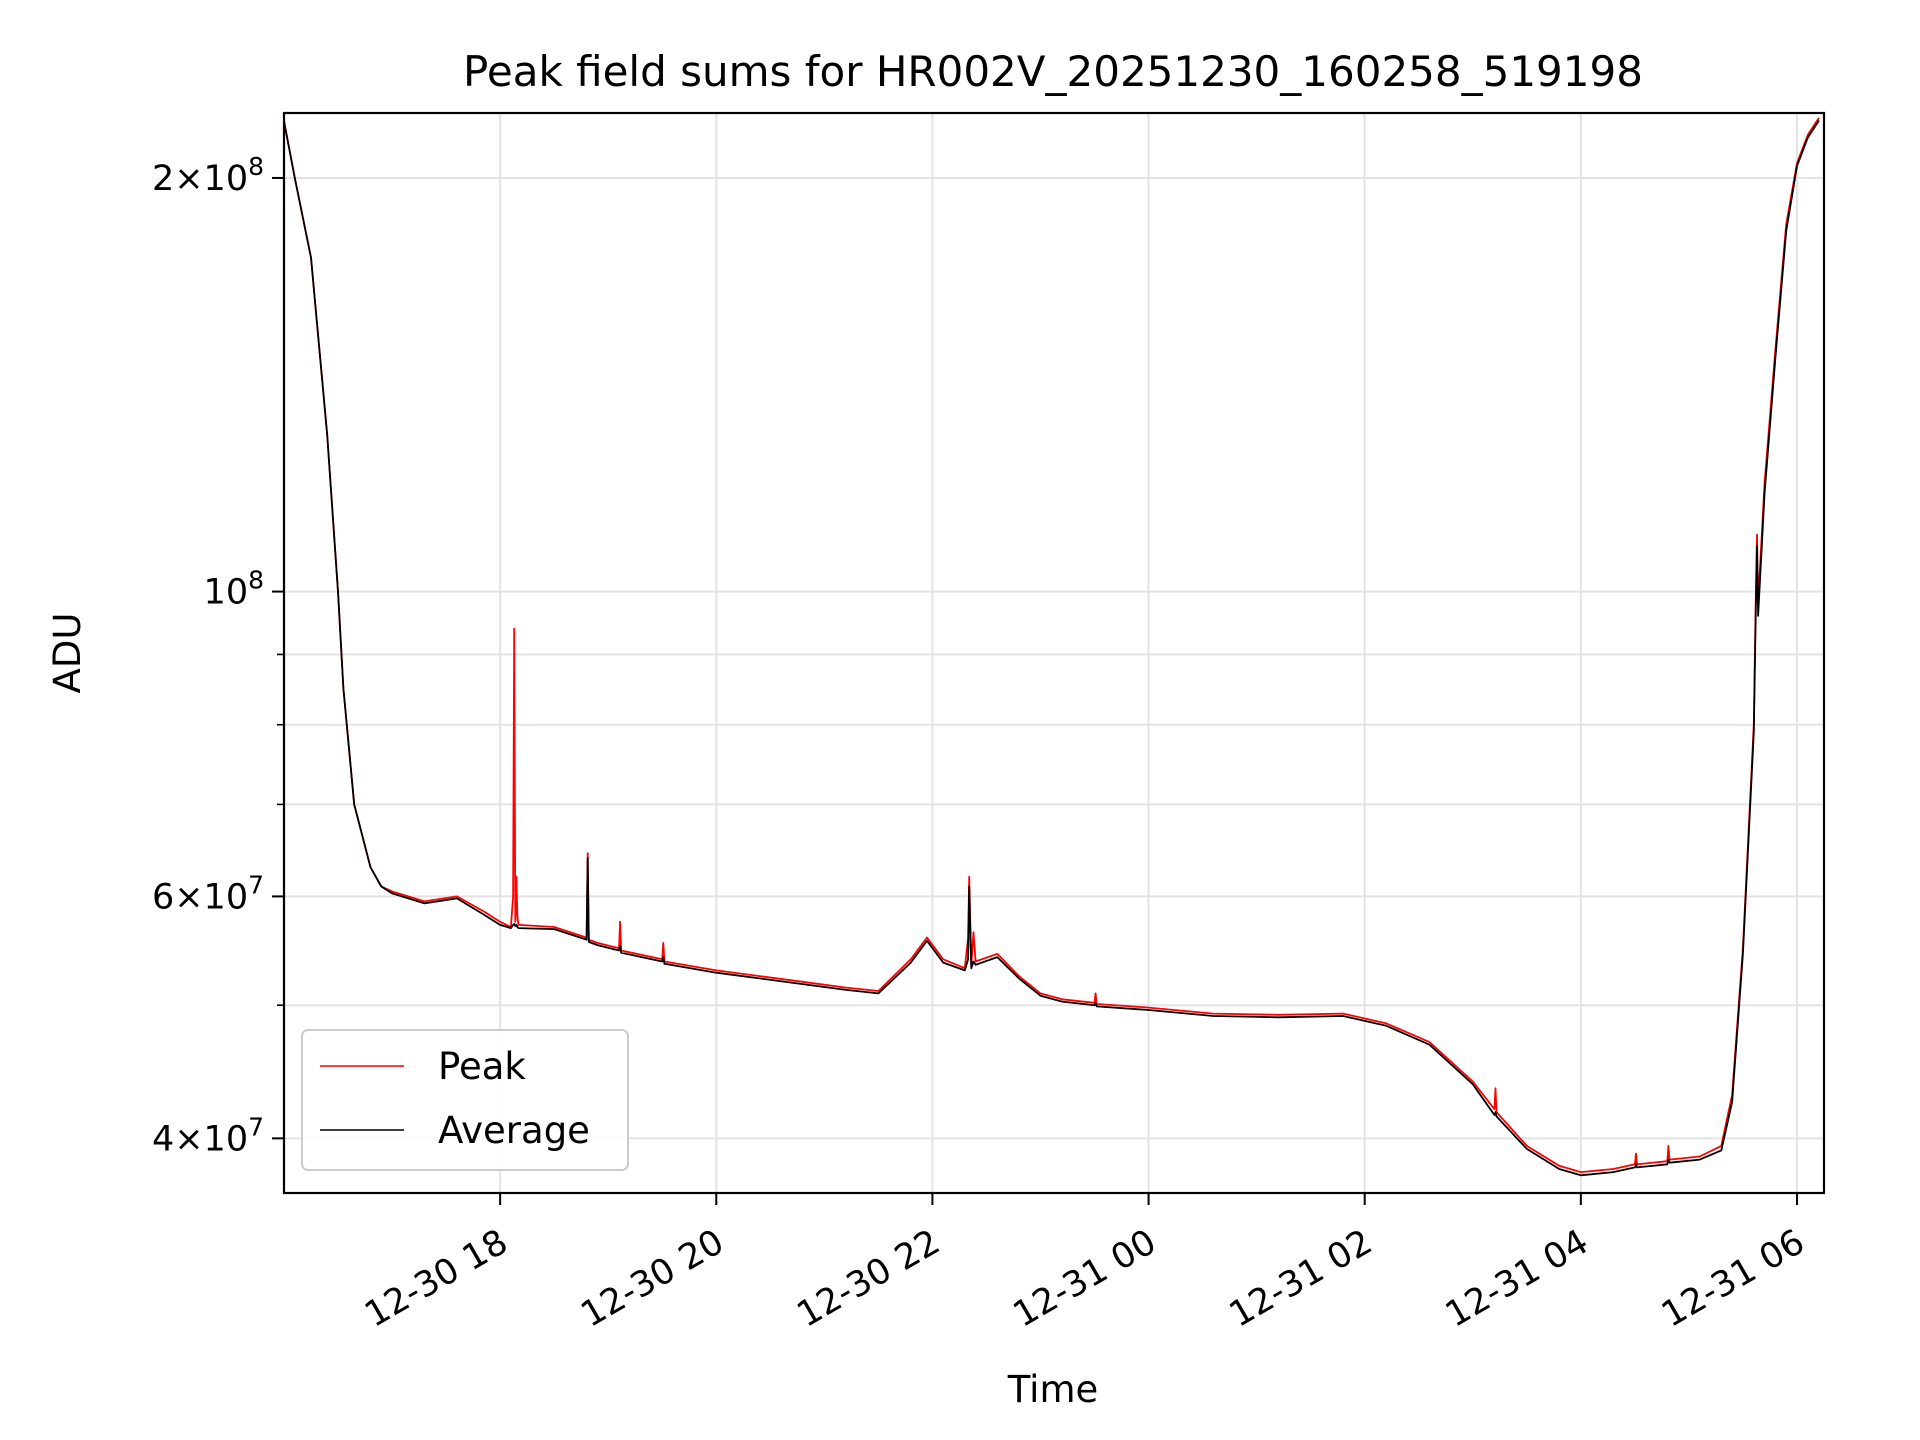 This screenshot has height=1440, width=1920. What do you see at coordinates (514, 1130) in the screenshot?
I see `legend-average-label: Average` at bounding box center [514, 1130].